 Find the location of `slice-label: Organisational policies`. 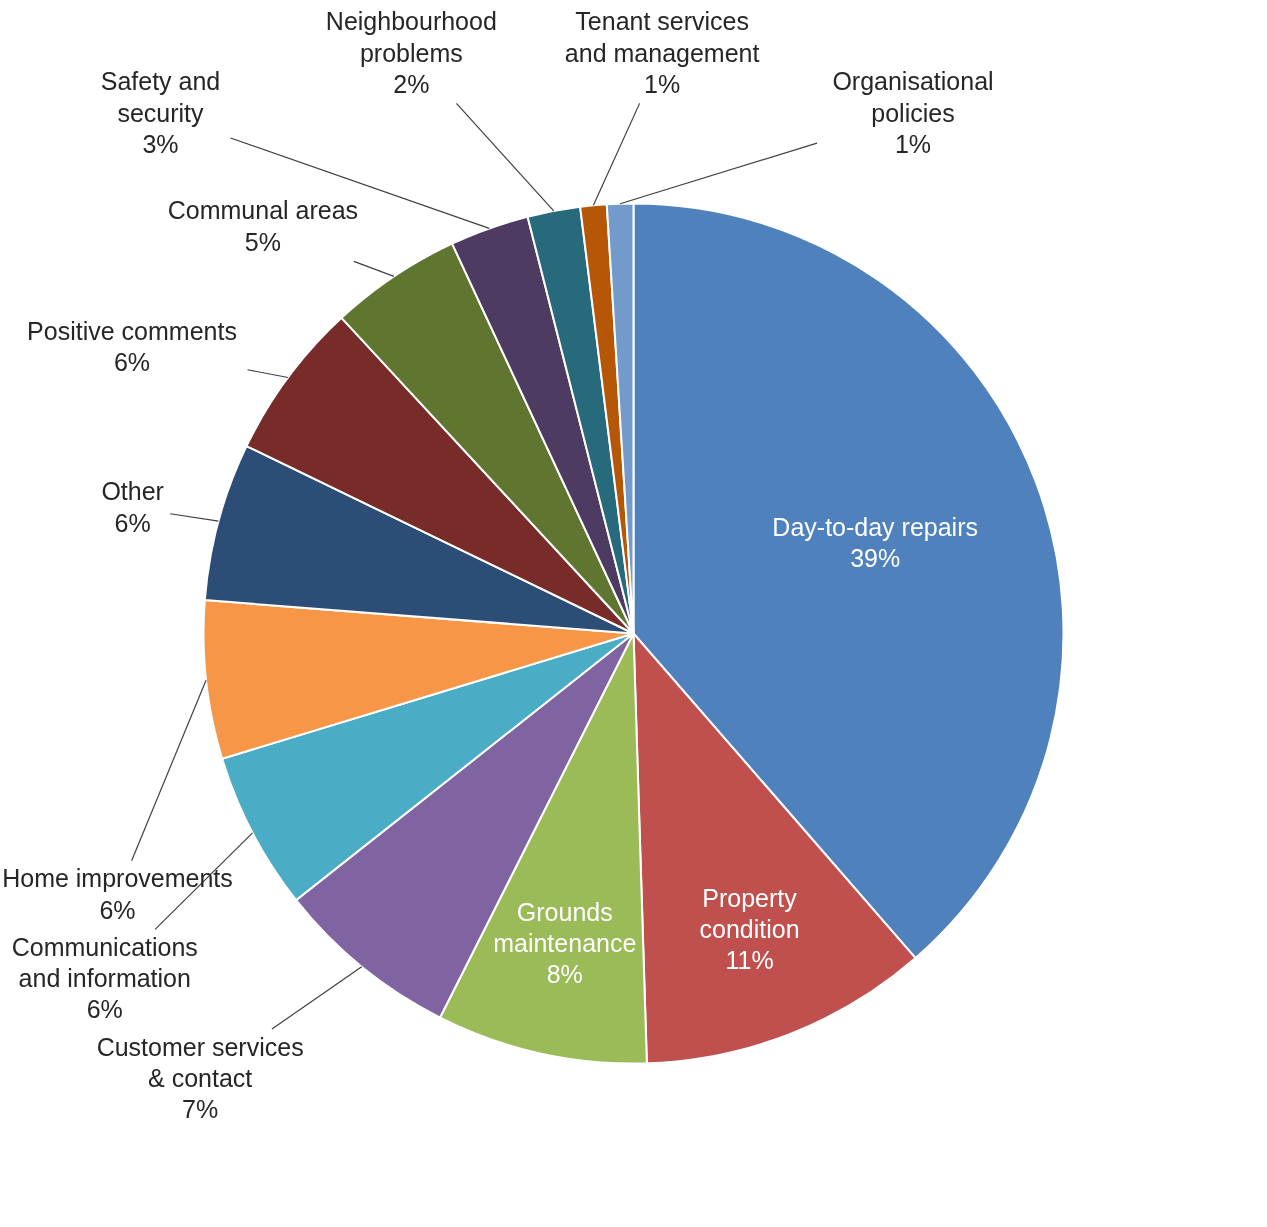

slice-label: Organisational policies is located at coordinates (913, 97).